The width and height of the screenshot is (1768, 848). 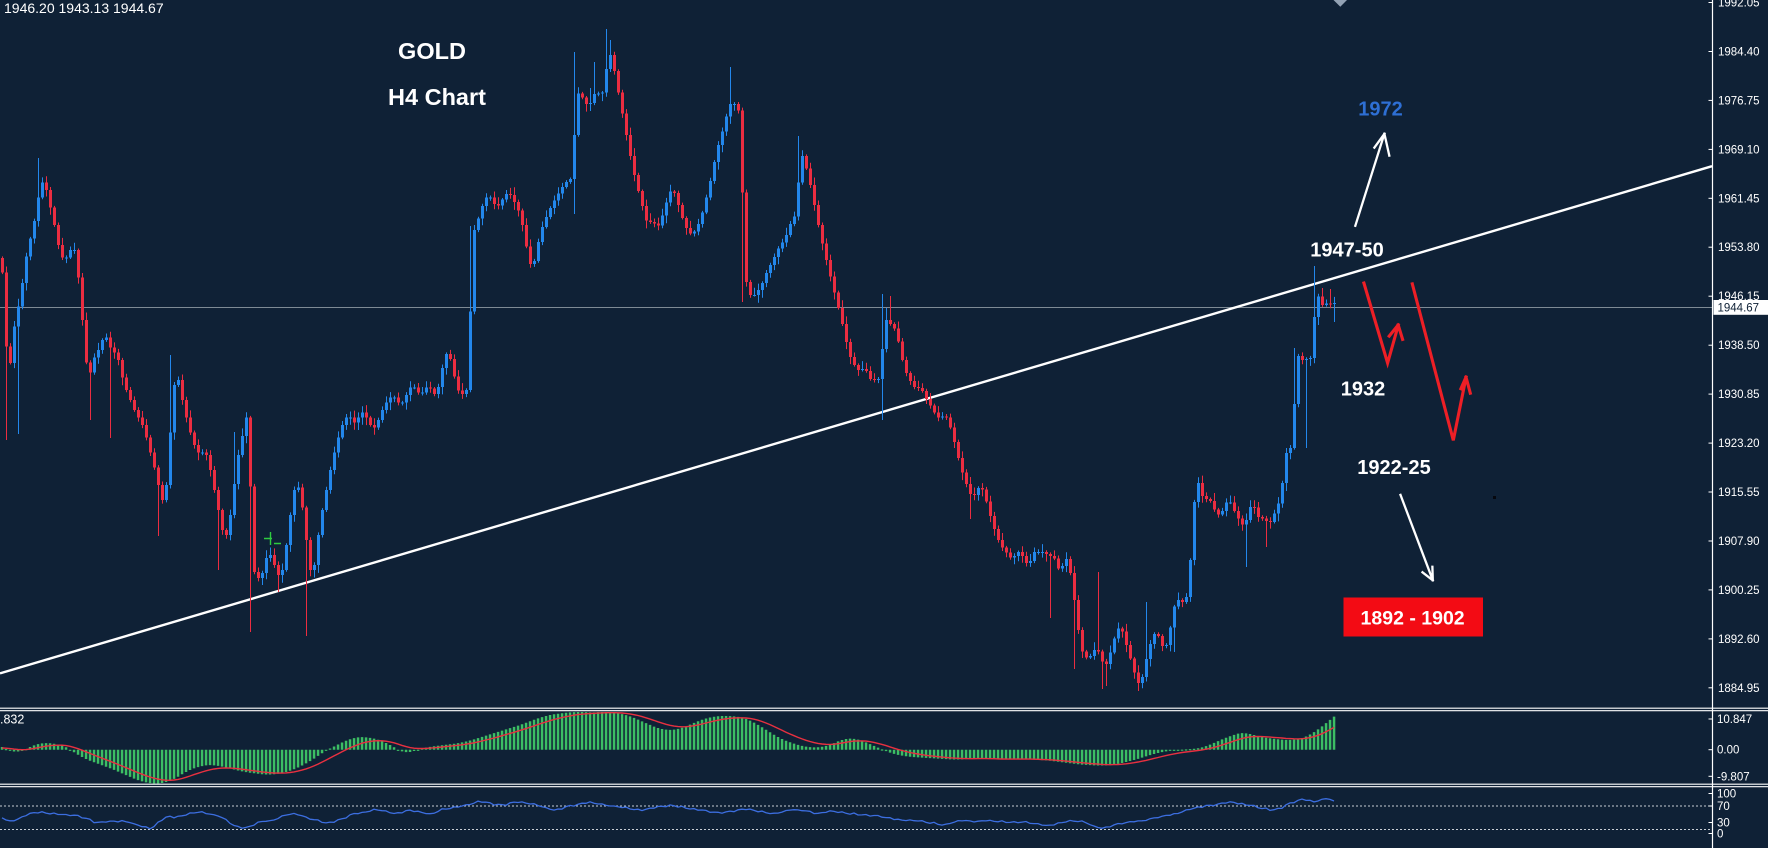 I want to click on svg-text: 30, so click(x=1723, y=824).